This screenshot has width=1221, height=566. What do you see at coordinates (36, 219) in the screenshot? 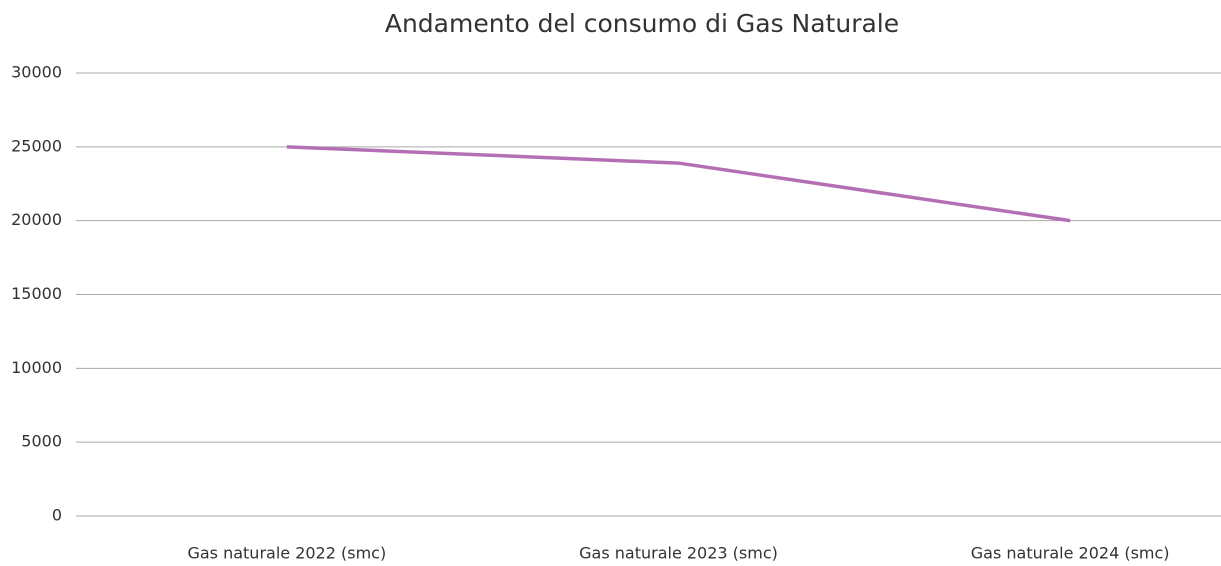
I see `y-tick-label: 20000` at bounding box center [36, 219].